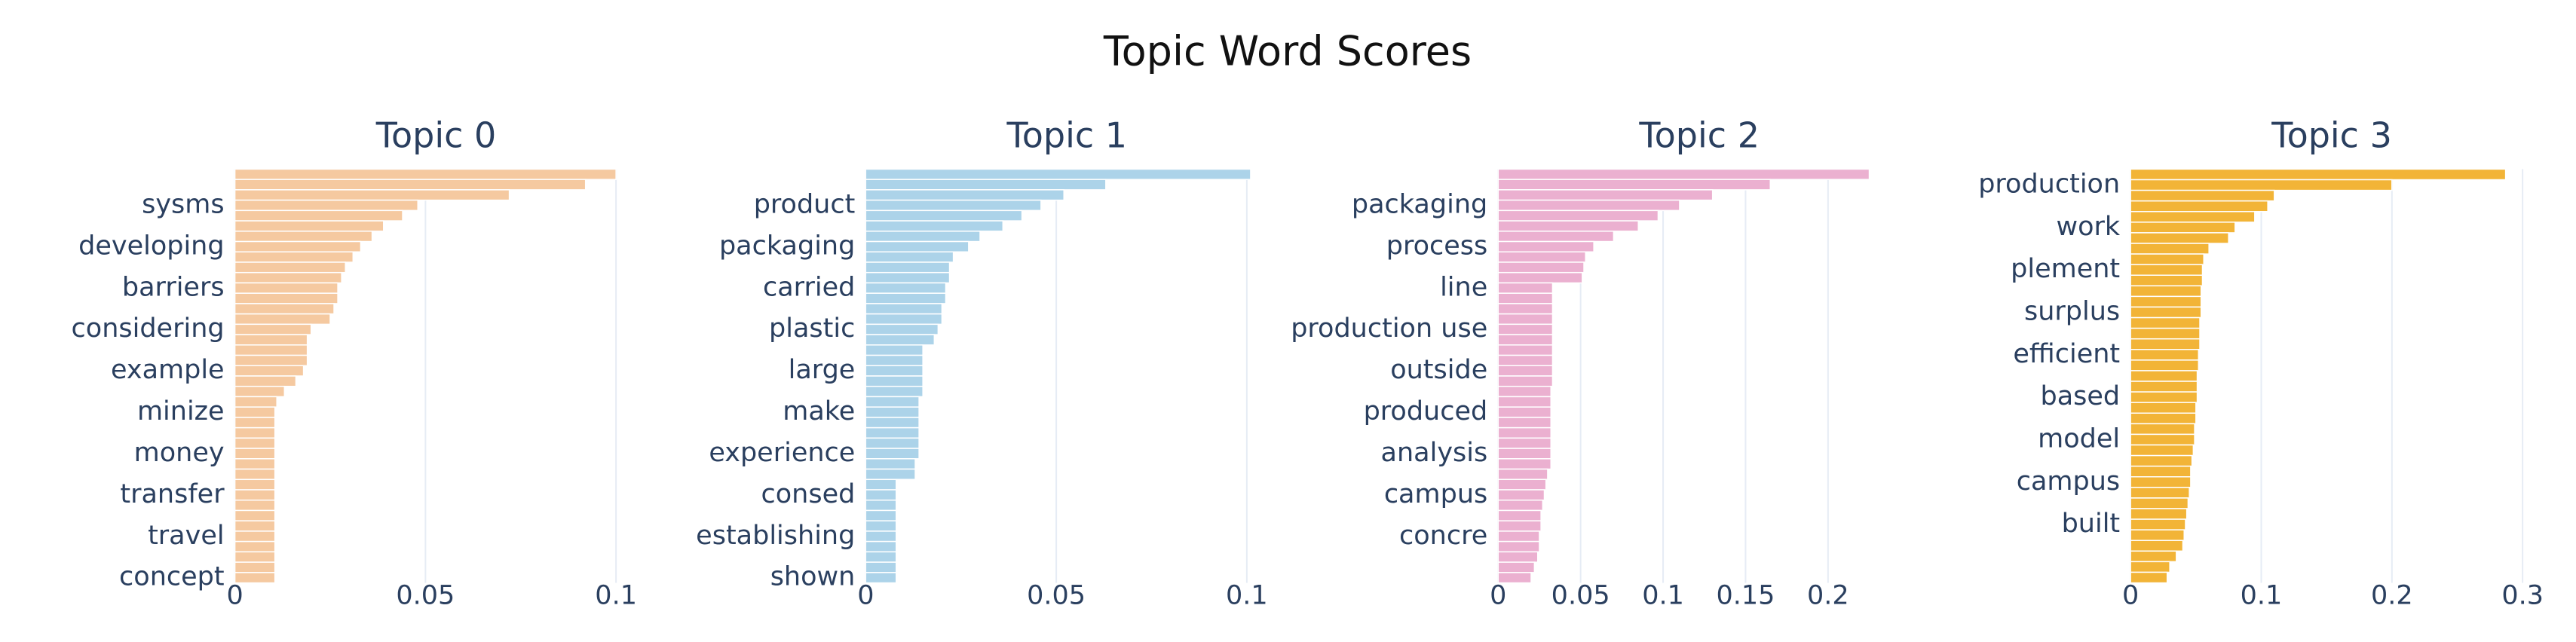 The image size is (2576, 642). Describe the element at coordinates (2079, 438) in the screenshot. I see `y-tick-label: model` at that location.